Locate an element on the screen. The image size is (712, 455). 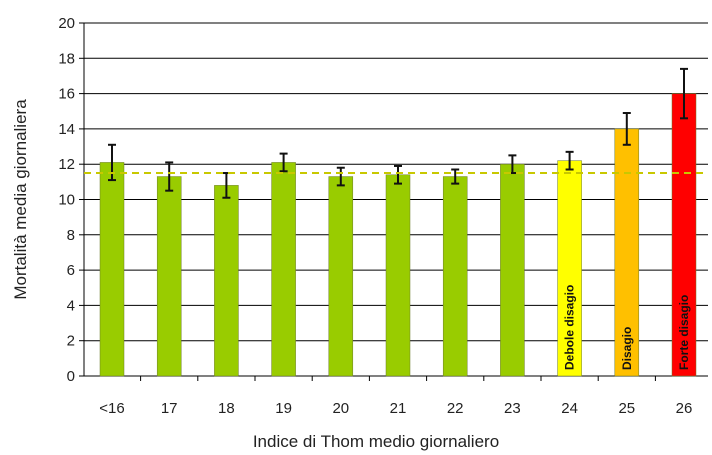
x-tick-label: 26 is located at coordinates (684, 408).